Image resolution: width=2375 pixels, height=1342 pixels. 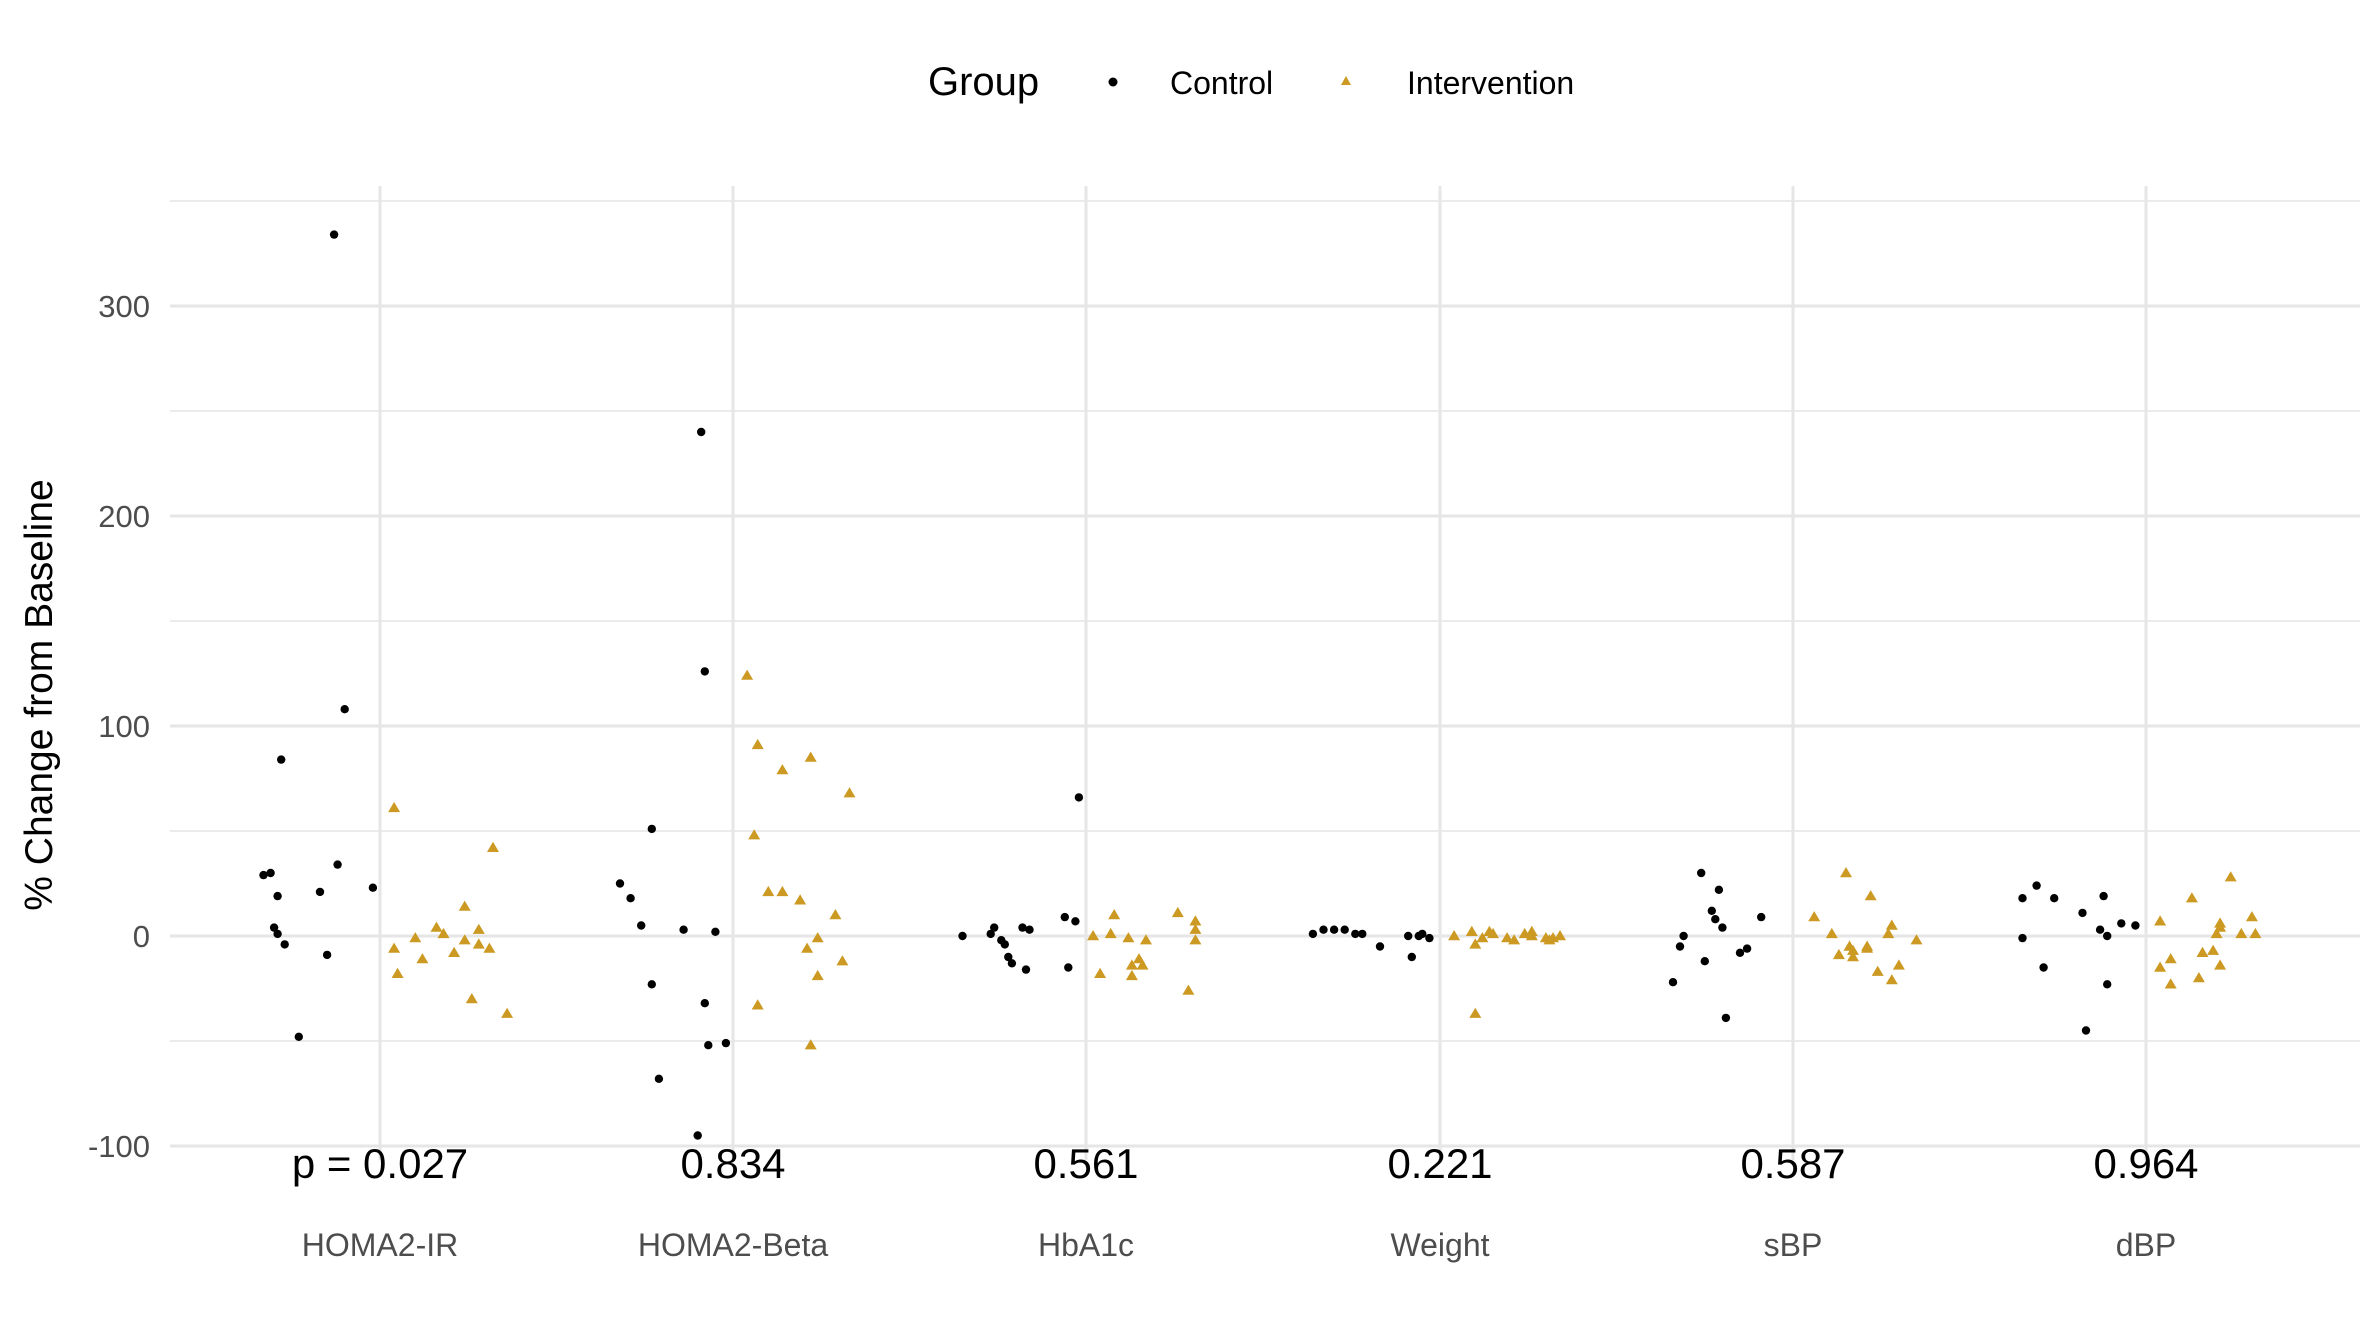 I want to click on x-tick-label-homa2-beta: HOMA2-Beta, so click(x=733, y=1245).